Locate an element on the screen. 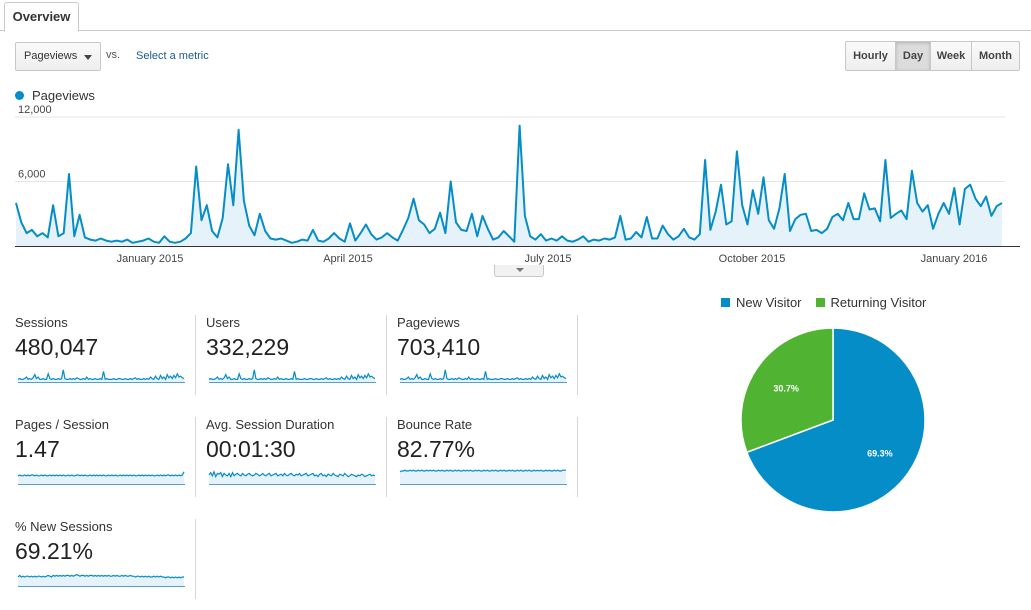 This screenshot has height=610, width=1031. chevron-down-icon is located at coordinates (88, 57).